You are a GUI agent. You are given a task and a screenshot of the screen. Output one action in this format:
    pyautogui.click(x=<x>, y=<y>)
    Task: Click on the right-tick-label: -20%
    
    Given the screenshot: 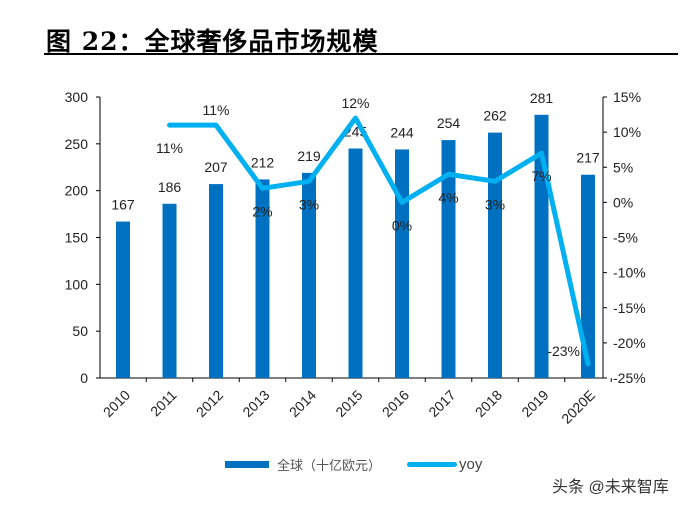 What is the action you would take?
    pyautogui.click(x=629, y=343)
    